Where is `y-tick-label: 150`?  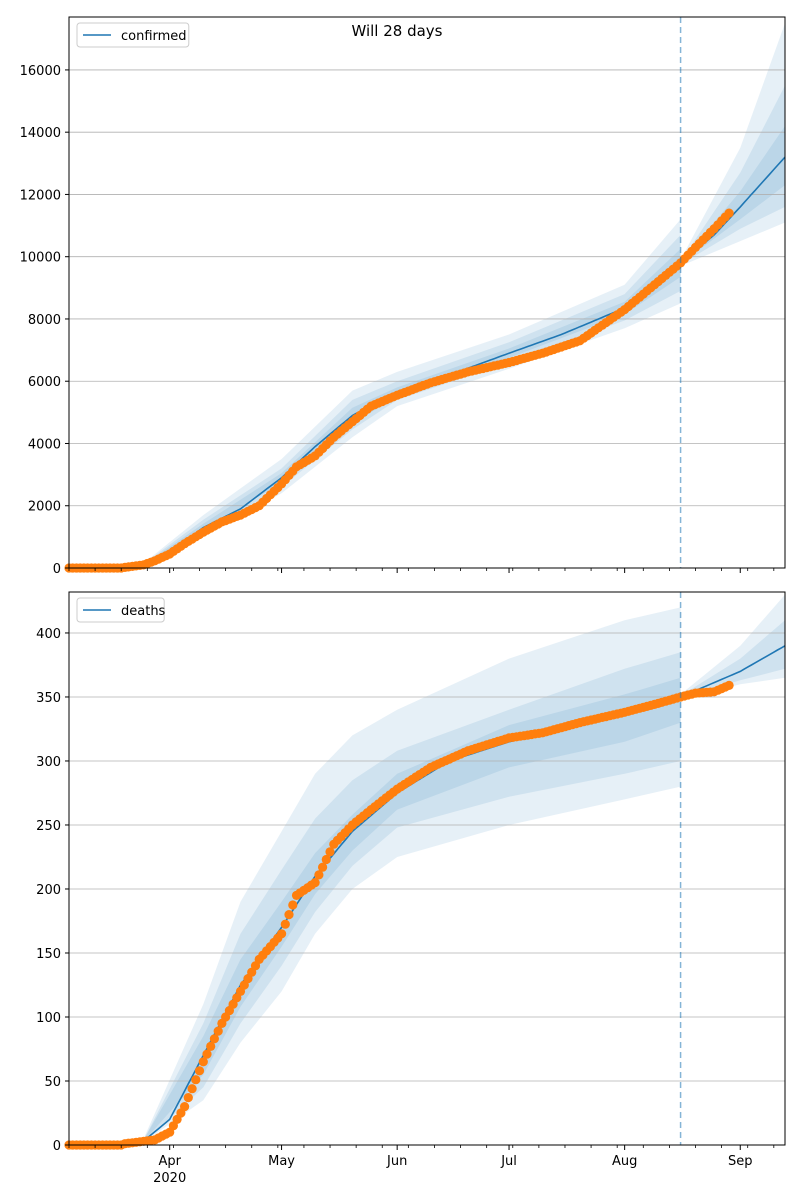
y-tick-label: 150 is located at coordinates (48, 954).